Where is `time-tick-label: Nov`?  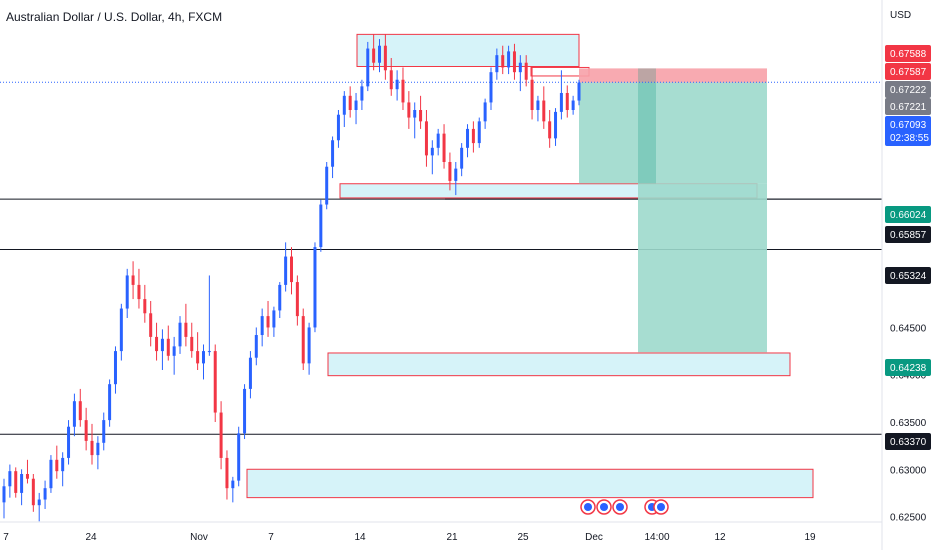
time-tick-label: Nov is located at coordinates (199, 537).